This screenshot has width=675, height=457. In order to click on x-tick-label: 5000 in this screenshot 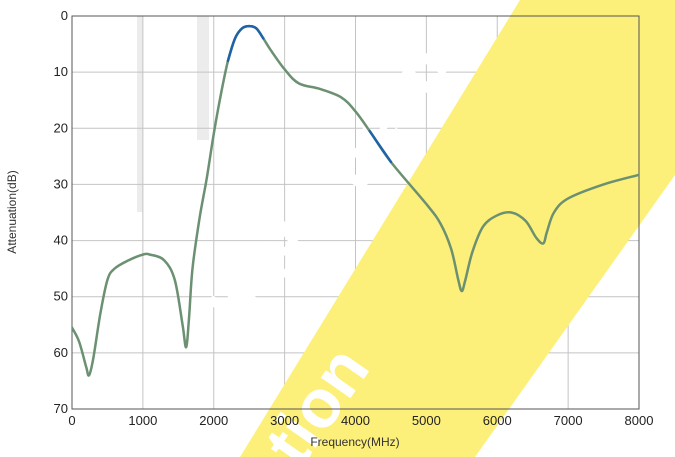, I will do `click(426, 420)`.